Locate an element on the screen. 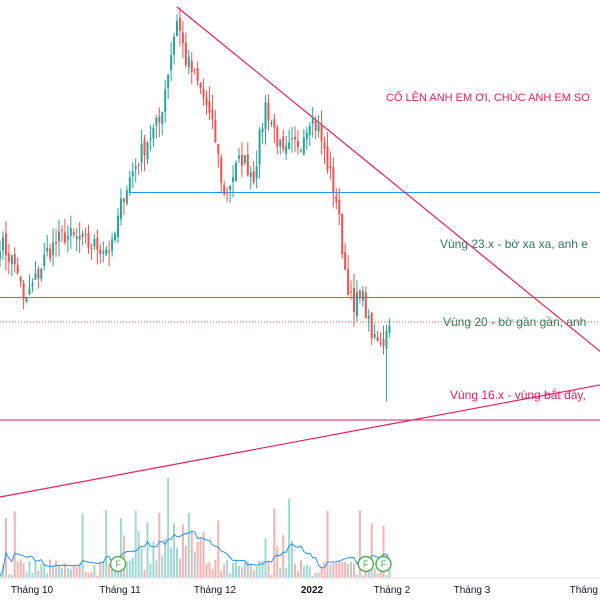 The height and width of the screenshot is (600, 600). volume-pane is located at coordinates (195, 528).